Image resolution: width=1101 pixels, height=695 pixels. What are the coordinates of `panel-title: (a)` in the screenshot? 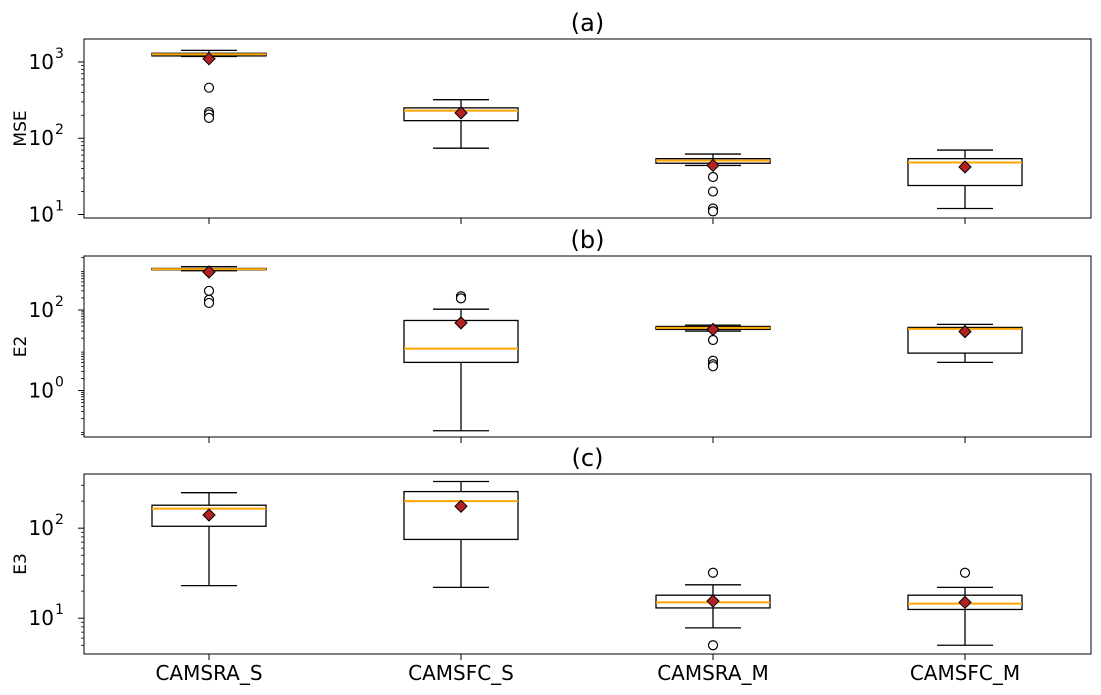 It's located at (587, 23).